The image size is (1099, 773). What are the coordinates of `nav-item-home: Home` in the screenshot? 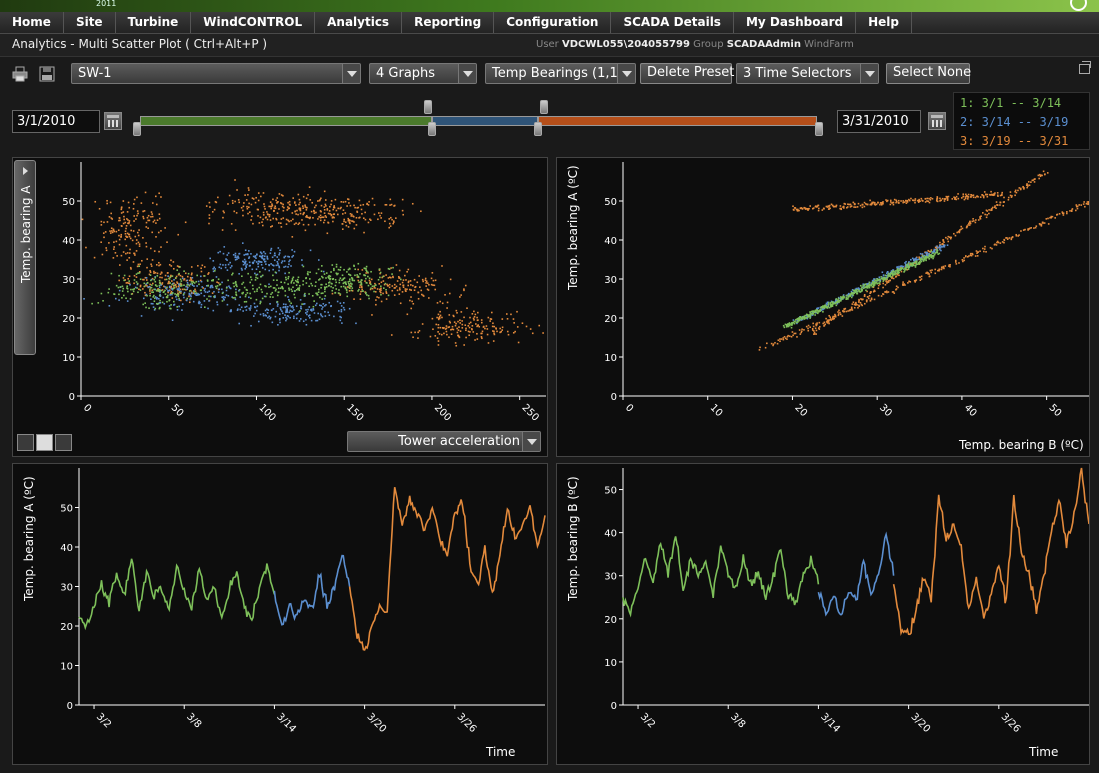 It's located at (32, 22).